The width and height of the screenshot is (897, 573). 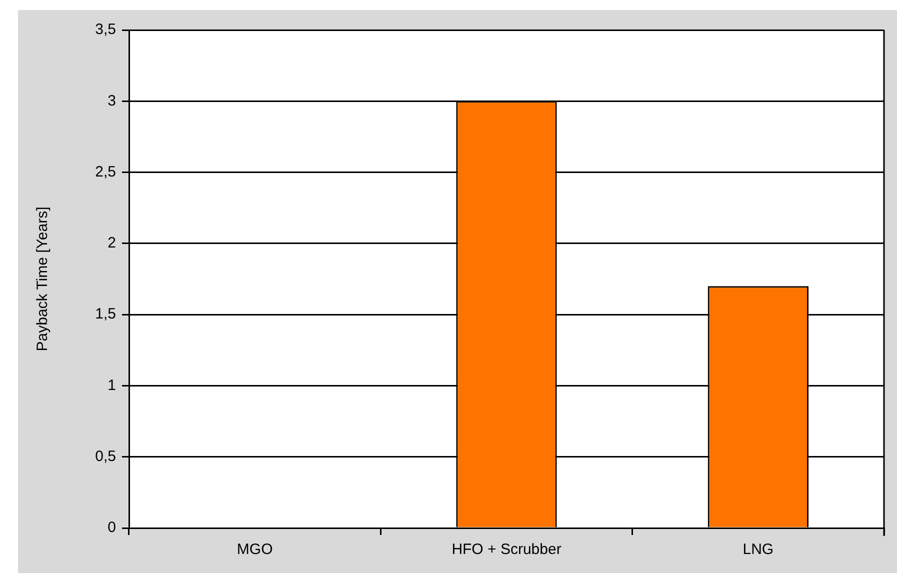 I want to click on y-tick-label: 1,5, so click(x=105, y=314).